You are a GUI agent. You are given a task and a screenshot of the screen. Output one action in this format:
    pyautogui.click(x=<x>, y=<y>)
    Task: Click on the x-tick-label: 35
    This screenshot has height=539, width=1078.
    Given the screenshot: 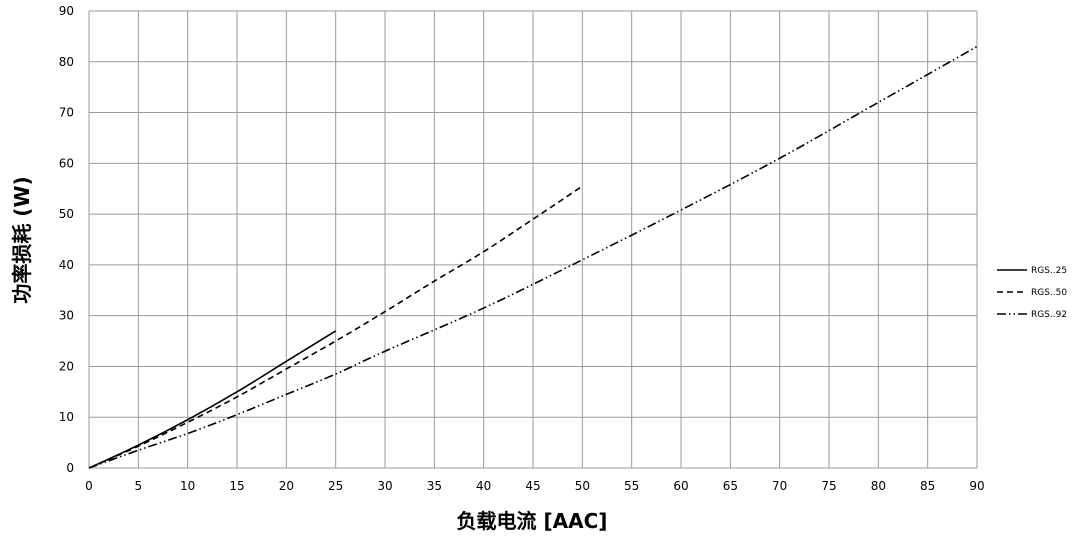 What is the action you would take?
    pyautogui.click(x=434, y=486)
    